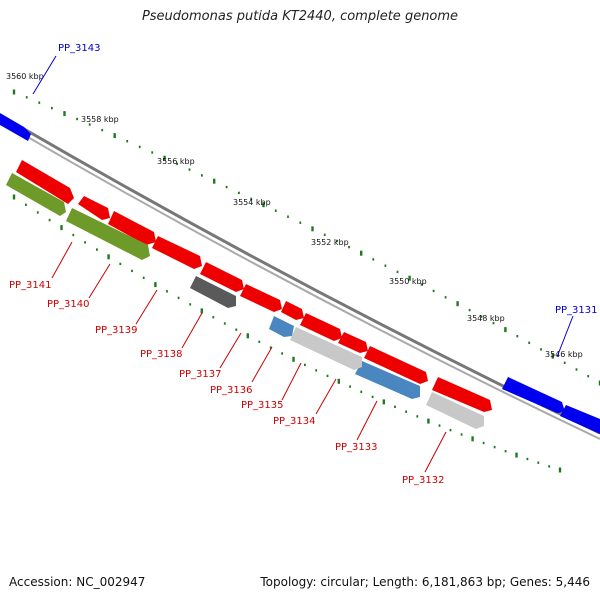 This screenshot has width=600, height=600. I want to click on gene-pp3138-red, so click(177, 252).